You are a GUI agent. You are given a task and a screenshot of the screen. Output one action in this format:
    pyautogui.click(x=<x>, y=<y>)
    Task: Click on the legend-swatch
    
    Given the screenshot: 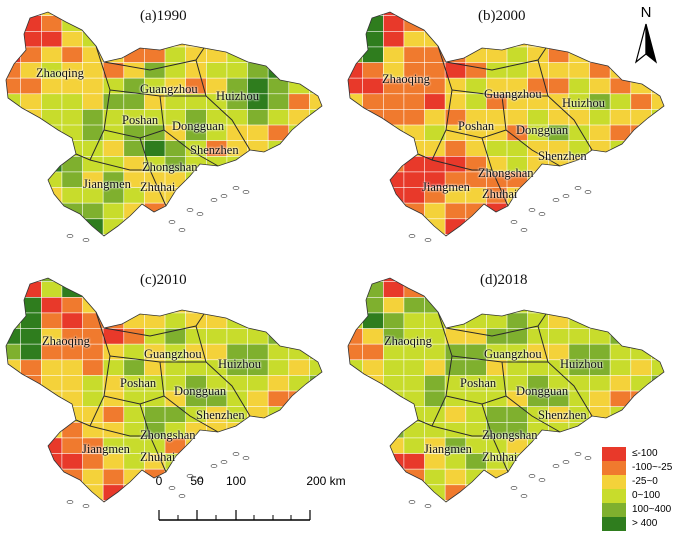 What is the action you would take?
    pyautogui.click(x=614, y=524)
    